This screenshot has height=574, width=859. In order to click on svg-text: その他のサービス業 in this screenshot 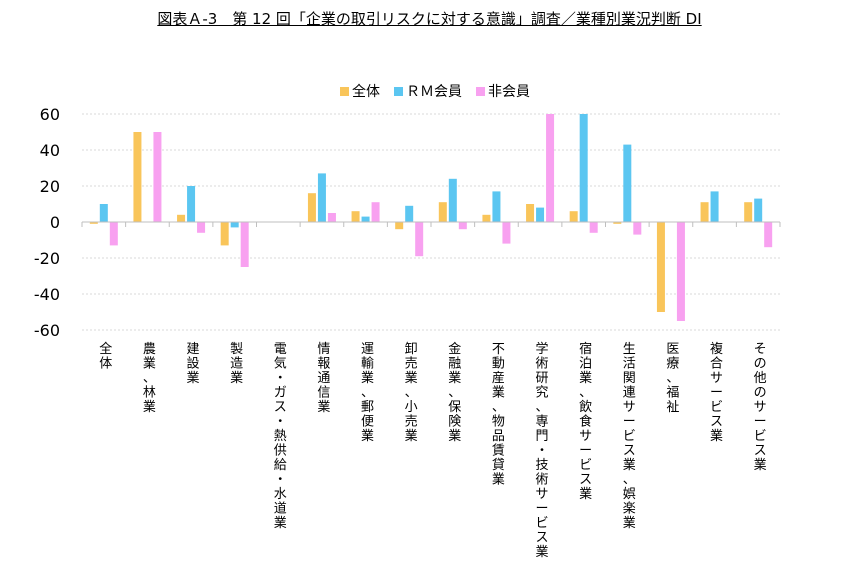, I will do `click(760, 407)`.